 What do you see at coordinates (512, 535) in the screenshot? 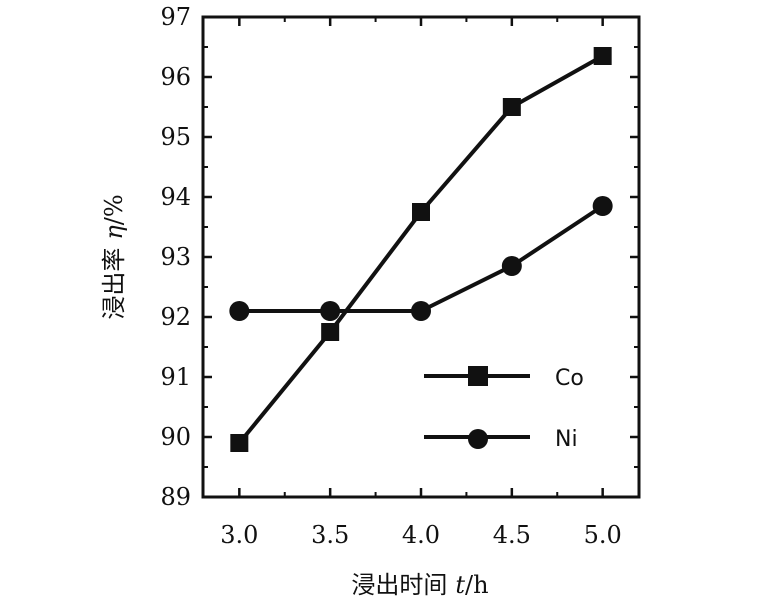
I see `x-tick-label: 4.5` at bounding box center [512, 535].